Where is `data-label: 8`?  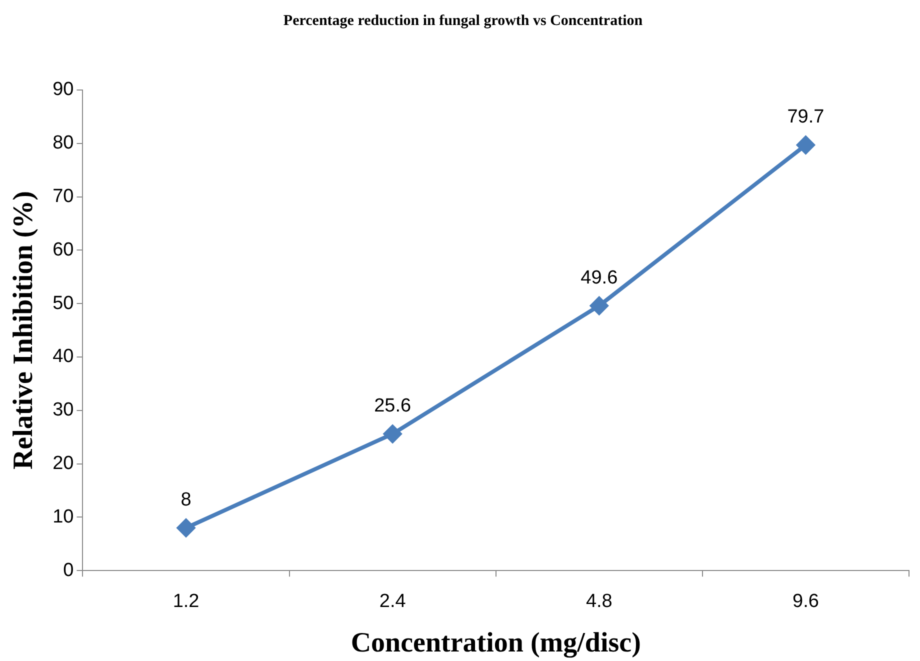 data-label: 8 is located at coordinates (186, 500).